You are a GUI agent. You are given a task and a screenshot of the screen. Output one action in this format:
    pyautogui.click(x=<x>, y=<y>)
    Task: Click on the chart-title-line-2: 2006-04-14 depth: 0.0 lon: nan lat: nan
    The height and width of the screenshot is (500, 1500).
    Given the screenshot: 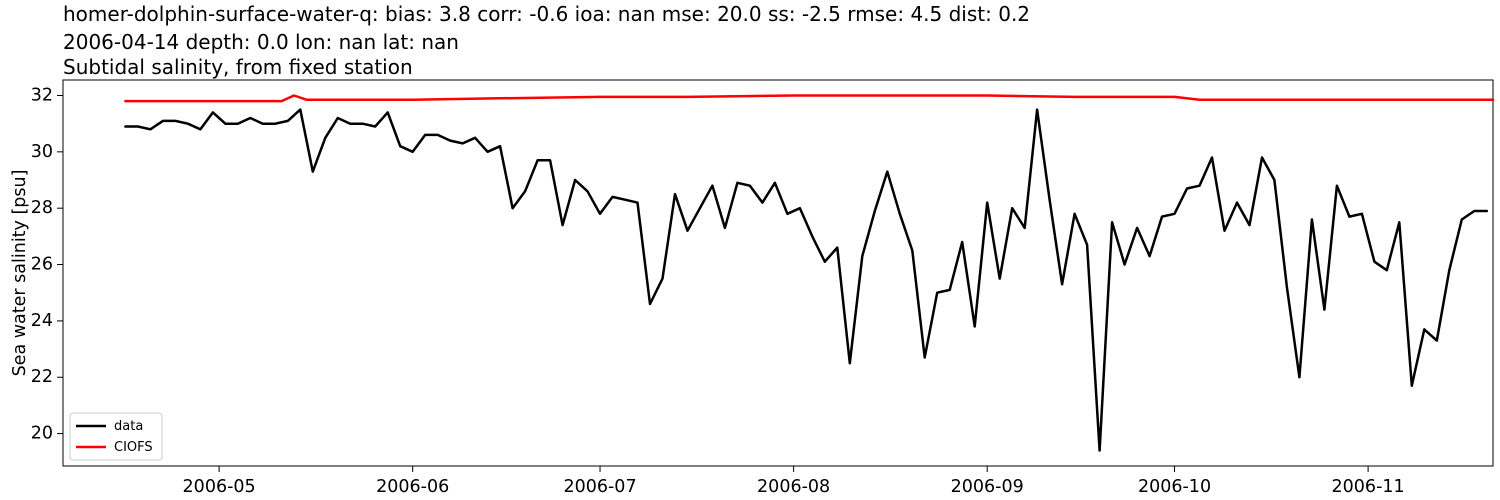 What is the action you would take?
    pyautogui.click(x=261, y=42)
    